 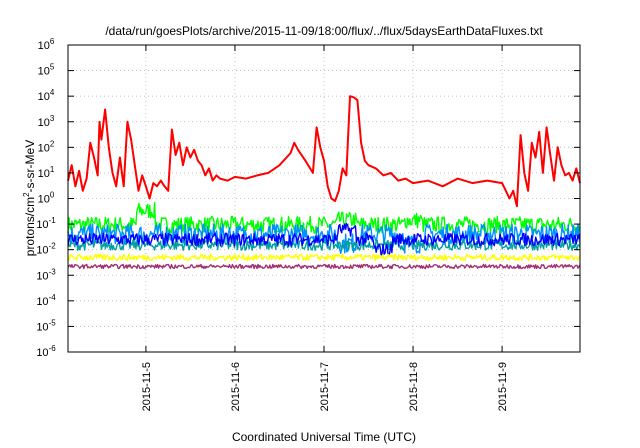 I want to click on y-tick-label: 10⁴, so click(x=46, y=95).